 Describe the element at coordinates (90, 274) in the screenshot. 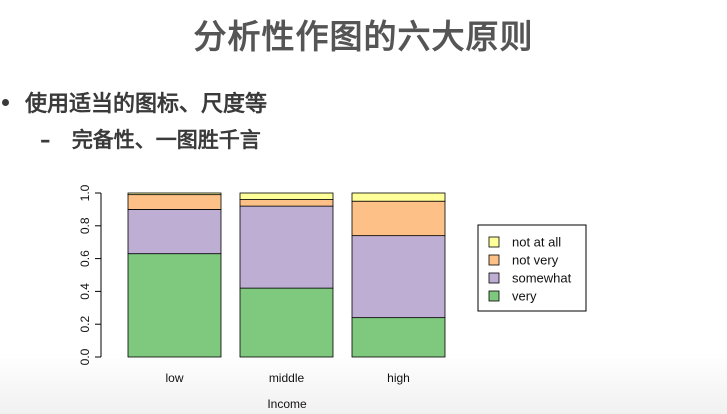

I see `y-axis: 0.0 0.2 0.4 0.6 0.8 1.0` at that location.